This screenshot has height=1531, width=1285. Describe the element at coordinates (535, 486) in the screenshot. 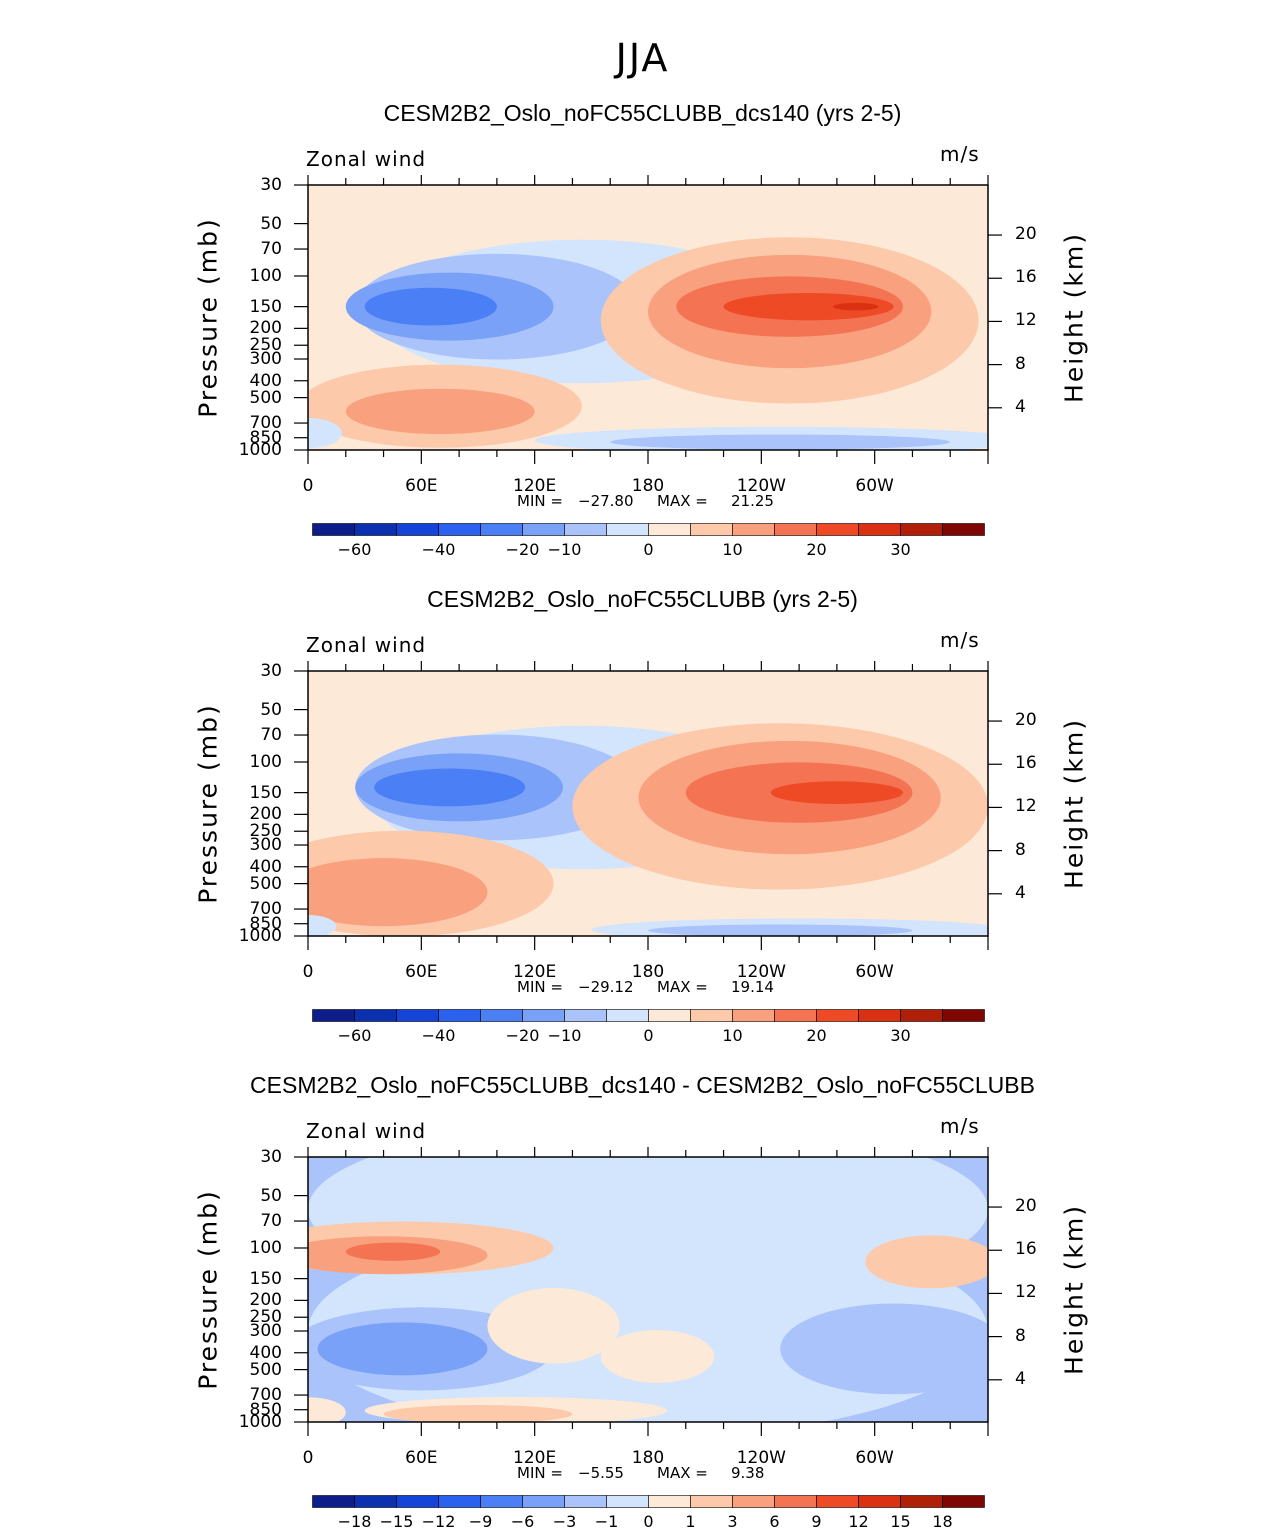

I see `x-tick-label: 120E` at that location.